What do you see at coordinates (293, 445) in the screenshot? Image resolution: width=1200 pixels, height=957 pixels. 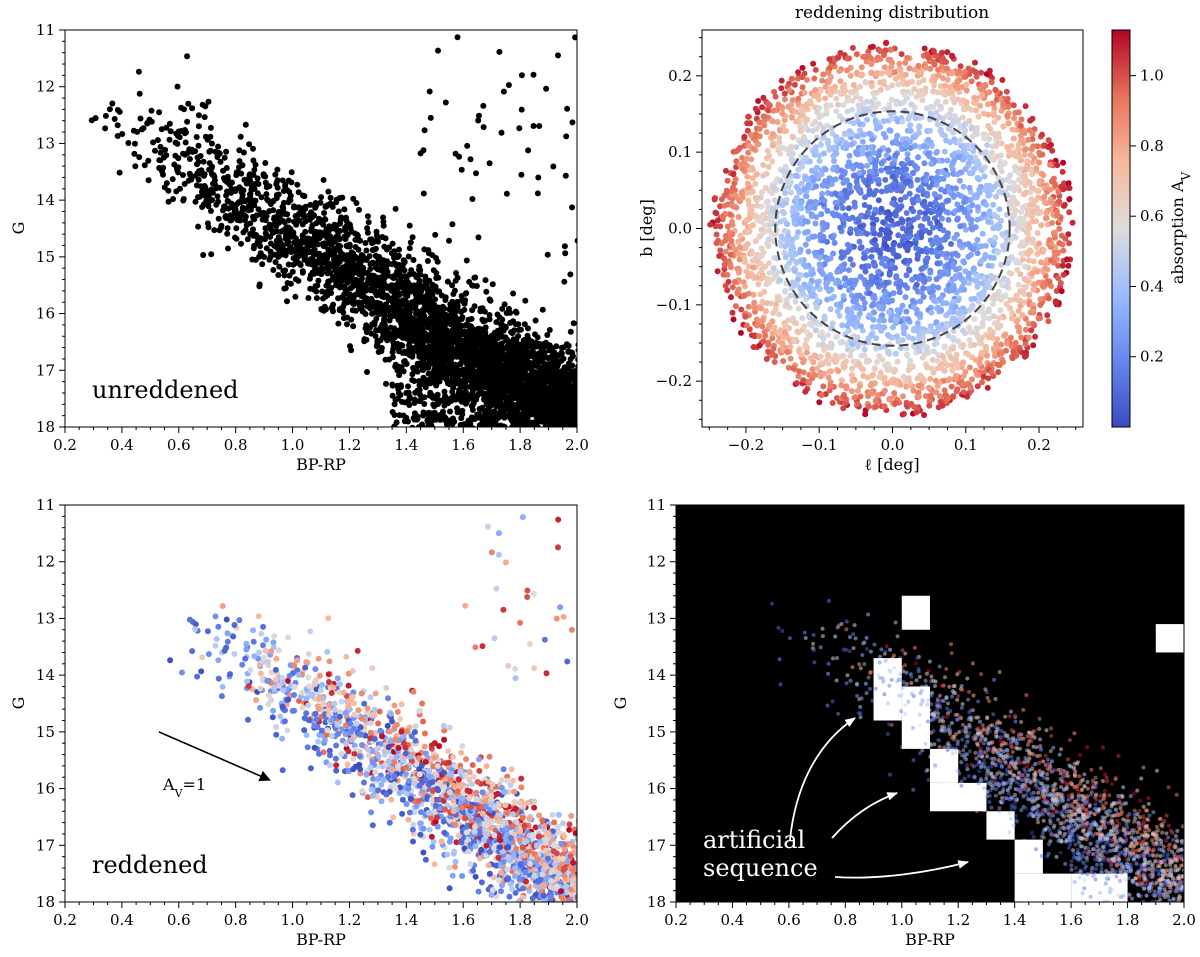 I see `x-tick-label: 1.0` at bounding box center [293, 445].